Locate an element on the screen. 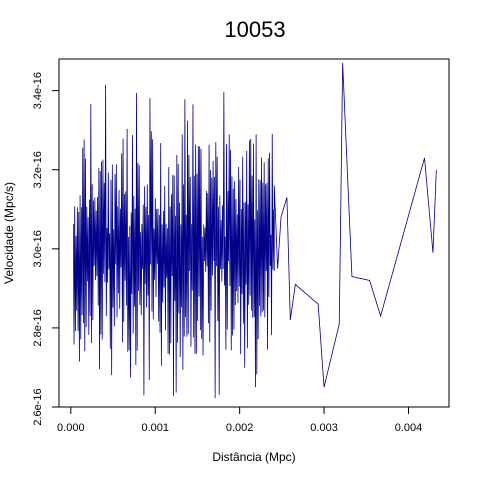  x-tick-label: 0.003 is located at coordinates (324, 428).